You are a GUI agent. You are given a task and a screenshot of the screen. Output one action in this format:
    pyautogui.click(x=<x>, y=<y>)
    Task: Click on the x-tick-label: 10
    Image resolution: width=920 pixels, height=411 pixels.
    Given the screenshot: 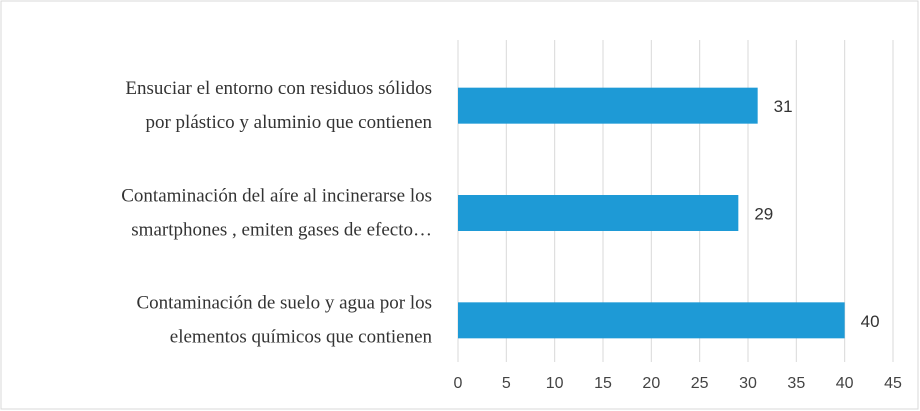 What is the action you would take?
    pyautogui.click(x=555, y=383)
    